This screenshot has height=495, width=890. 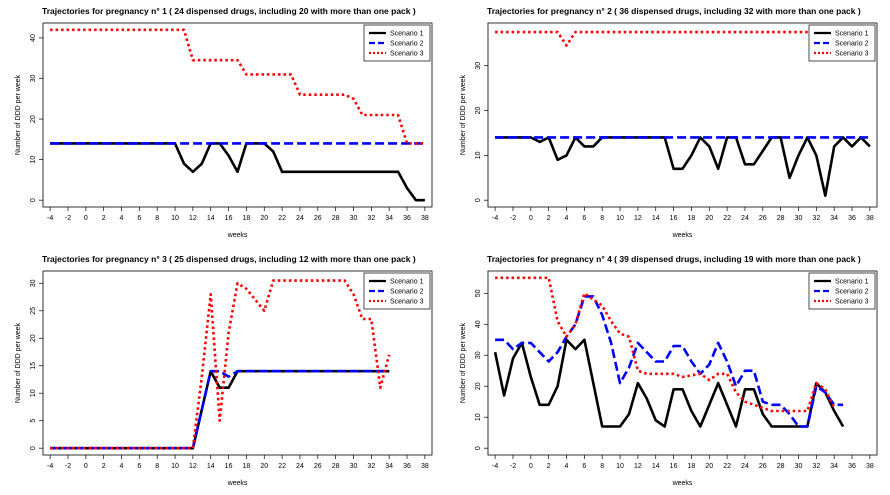 I want to click on y-tick-label: 15, so click(x=33, y=366).